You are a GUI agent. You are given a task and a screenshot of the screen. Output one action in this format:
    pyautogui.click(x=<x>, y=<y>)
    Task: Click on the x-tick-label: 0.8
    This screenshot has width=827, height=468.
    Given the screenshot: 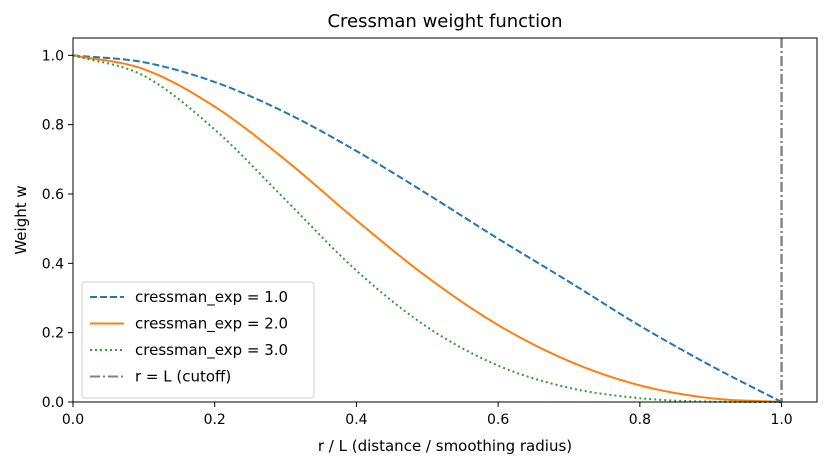 What is the action you would take?
    pyautogui.click(x=640, y=420)
    